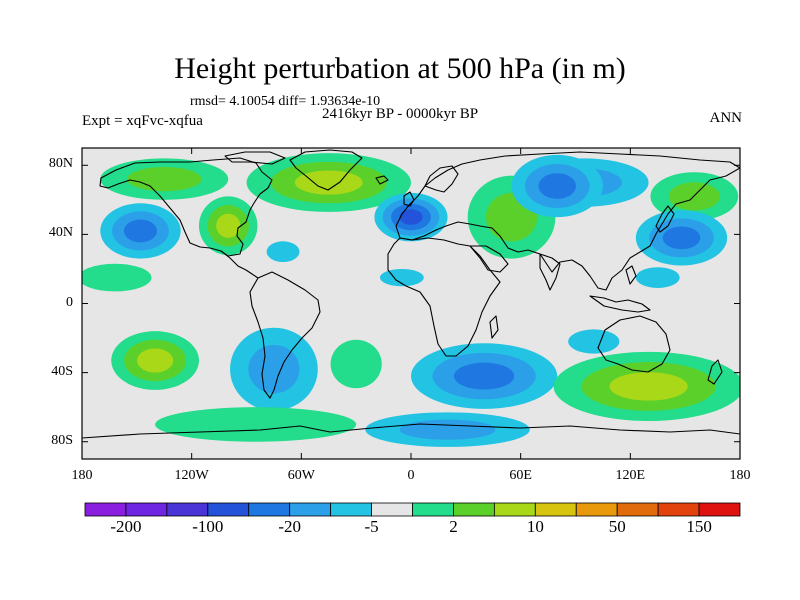 The height and width of the screenshot is (600, 800). Describe the element at coordinates (520, 475) in the screenshot. I see `lon-label-4: 60E` at that location.